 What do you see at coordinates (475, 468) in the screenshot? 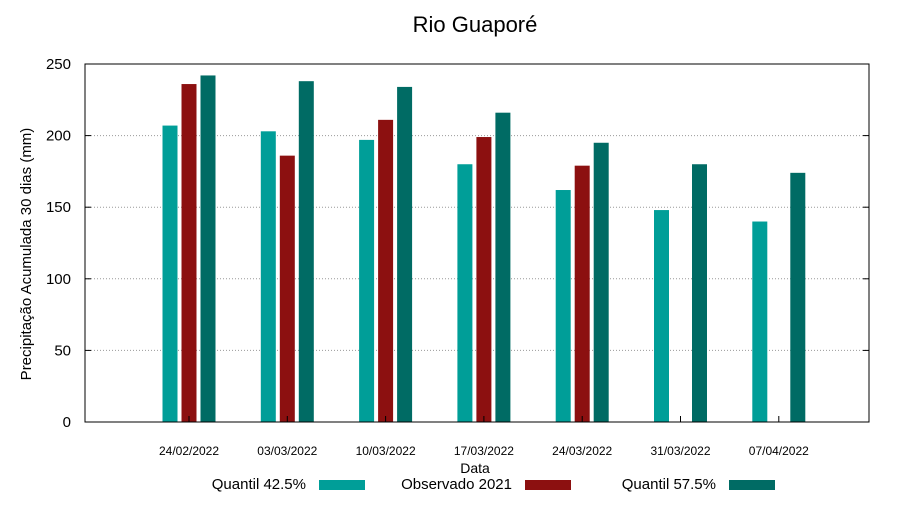
I see `x-axis-label: Data` at bounding box center [475, 468].